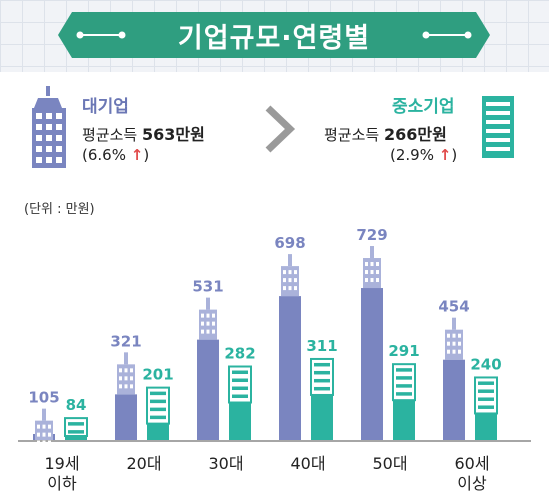  Describe the element at coordinates (307, 463) in the screenshot. I see `category-label: 40대` at that location.